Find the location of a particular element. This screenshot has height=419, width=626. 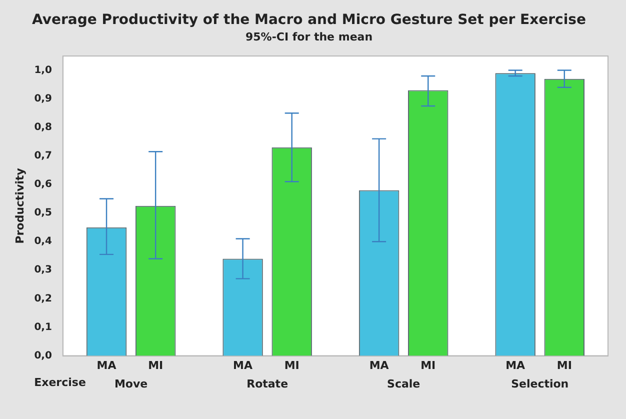

chart-title: Average Productivity of the Macro and Micro Gesture Set per Exercise is located at coordinates (309, 20).